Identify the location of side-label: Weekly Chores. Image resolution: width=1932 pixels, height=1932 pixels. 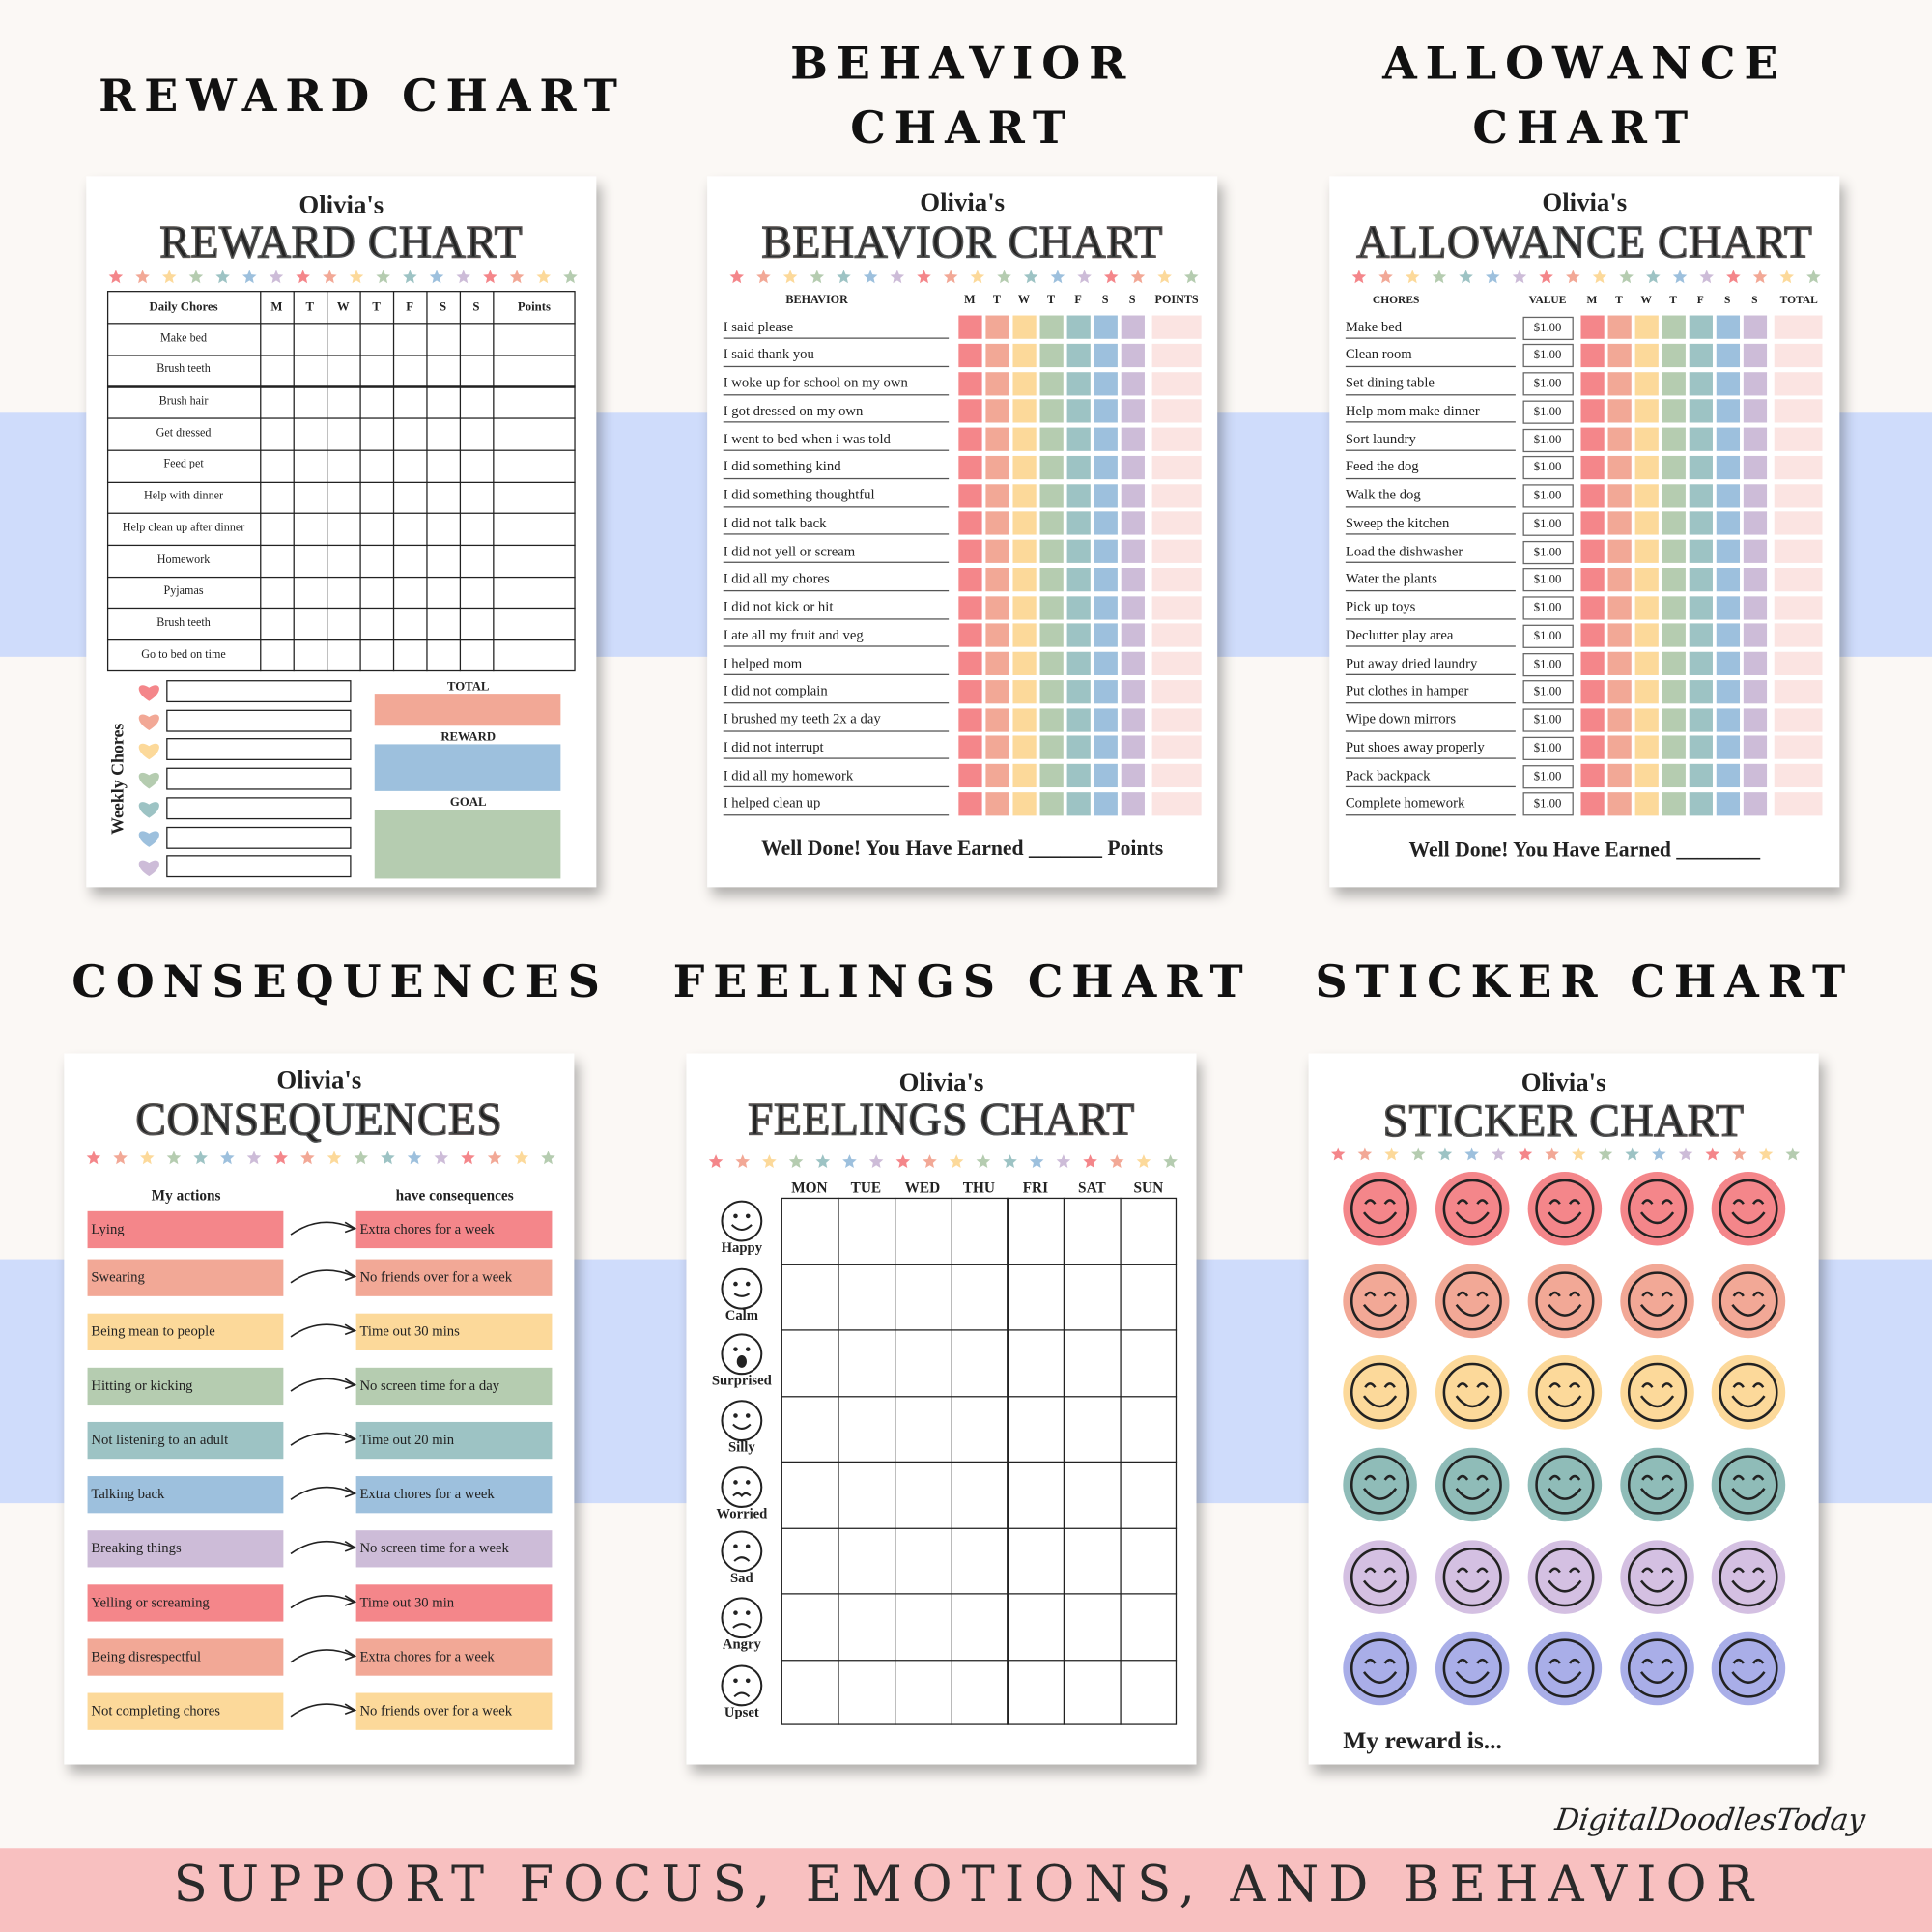
(118, 779).